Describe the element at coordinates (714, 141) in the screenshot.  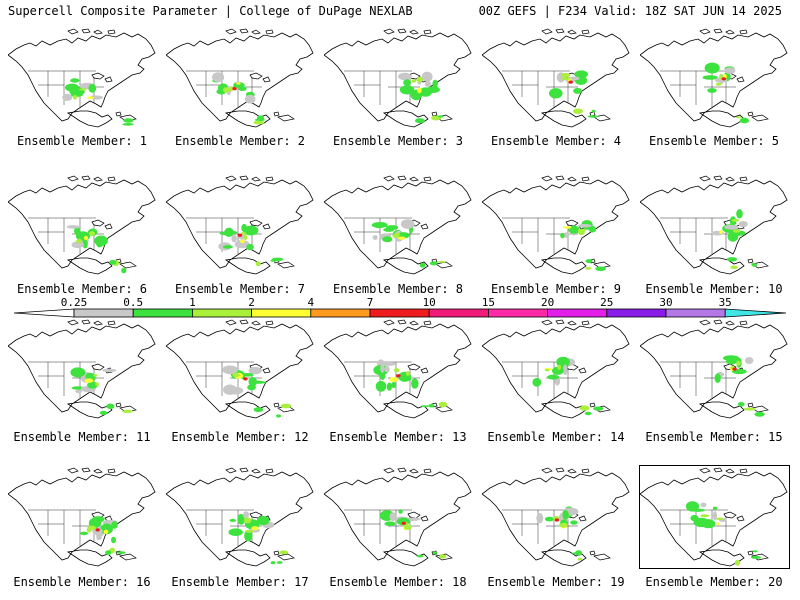
I see `ensemble-member-label: Ensemble Member: 5` at that location.